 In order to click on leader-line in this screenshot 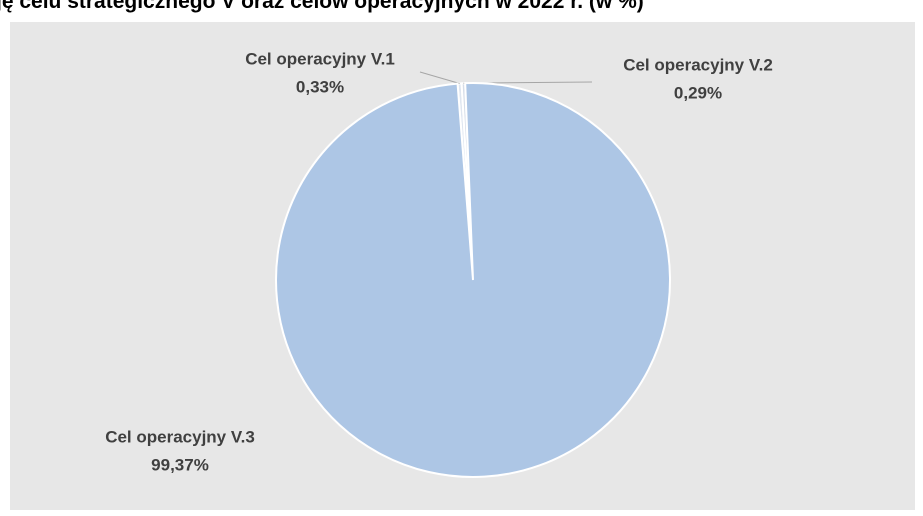, I will do `click(439, 77)`.